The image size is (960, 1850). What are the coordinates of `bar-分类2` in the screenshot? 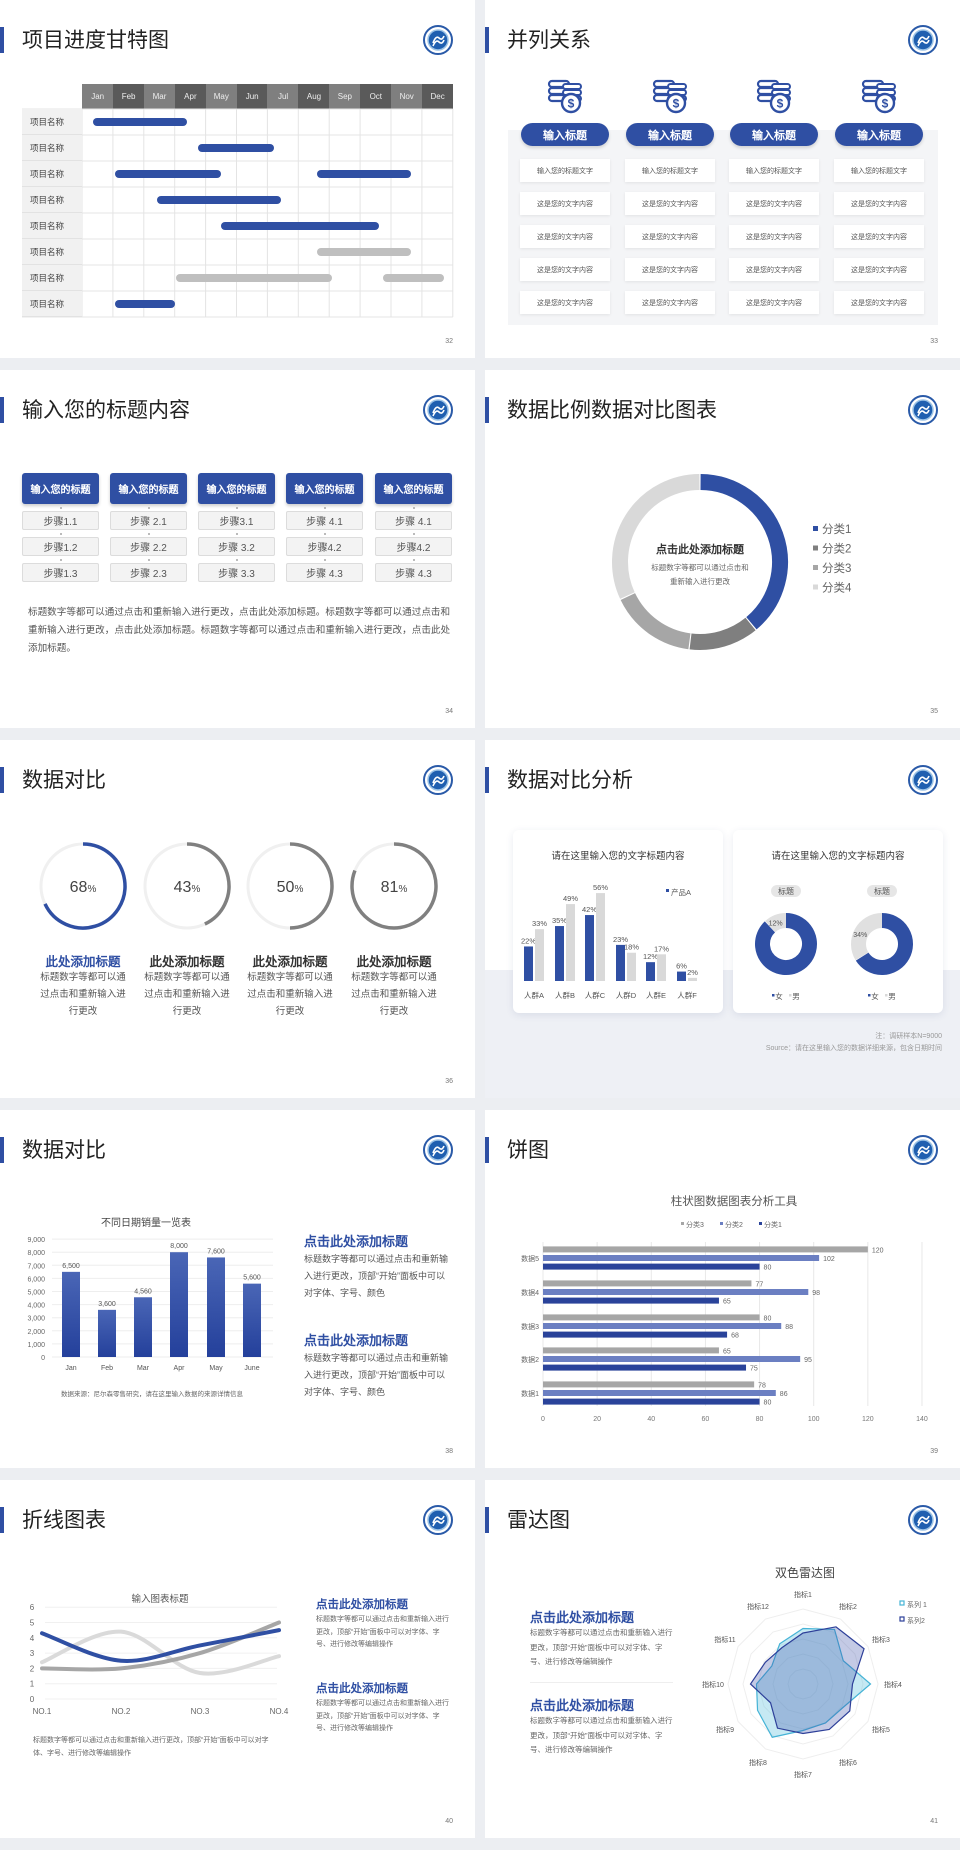 It's located at (672, 1359).